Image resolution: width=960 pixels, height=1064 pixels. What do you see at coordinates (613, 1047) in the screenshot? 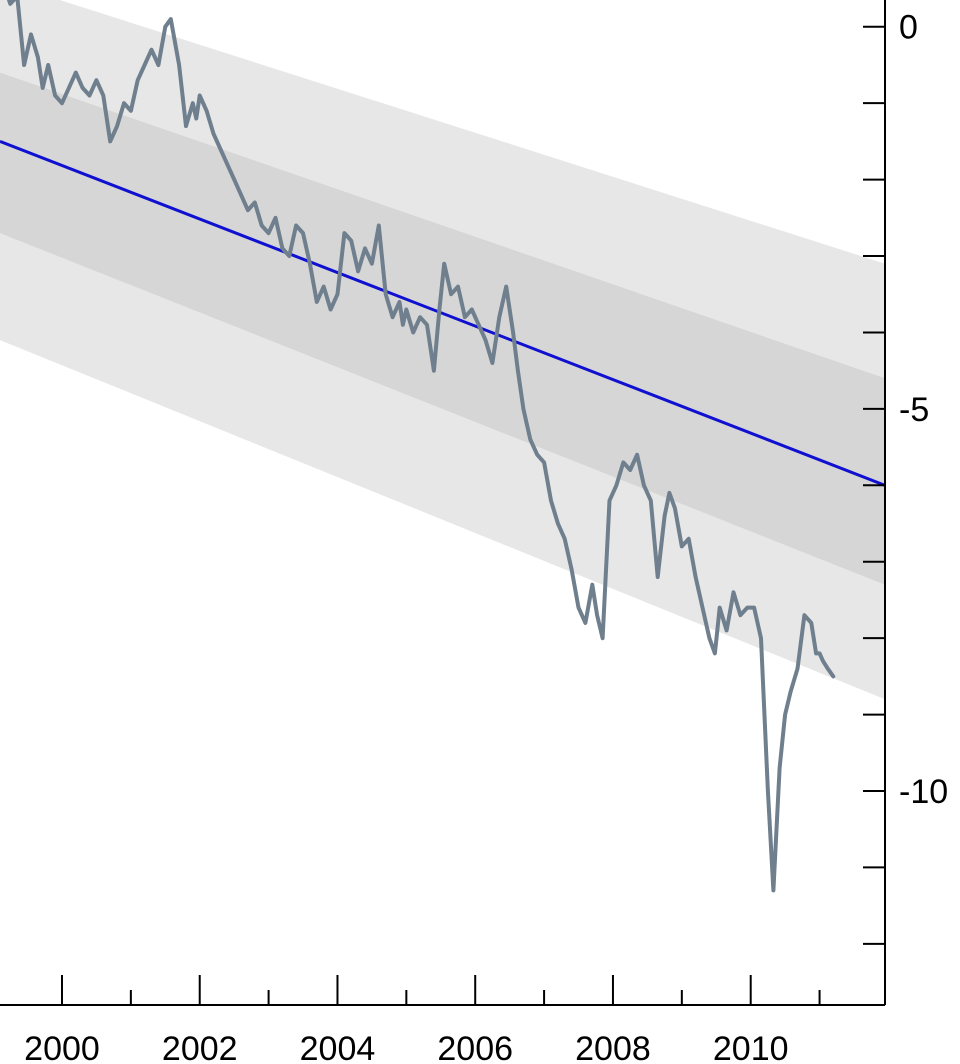
I see `x-tick-label: 2008` at bounding box center [613, 1047].